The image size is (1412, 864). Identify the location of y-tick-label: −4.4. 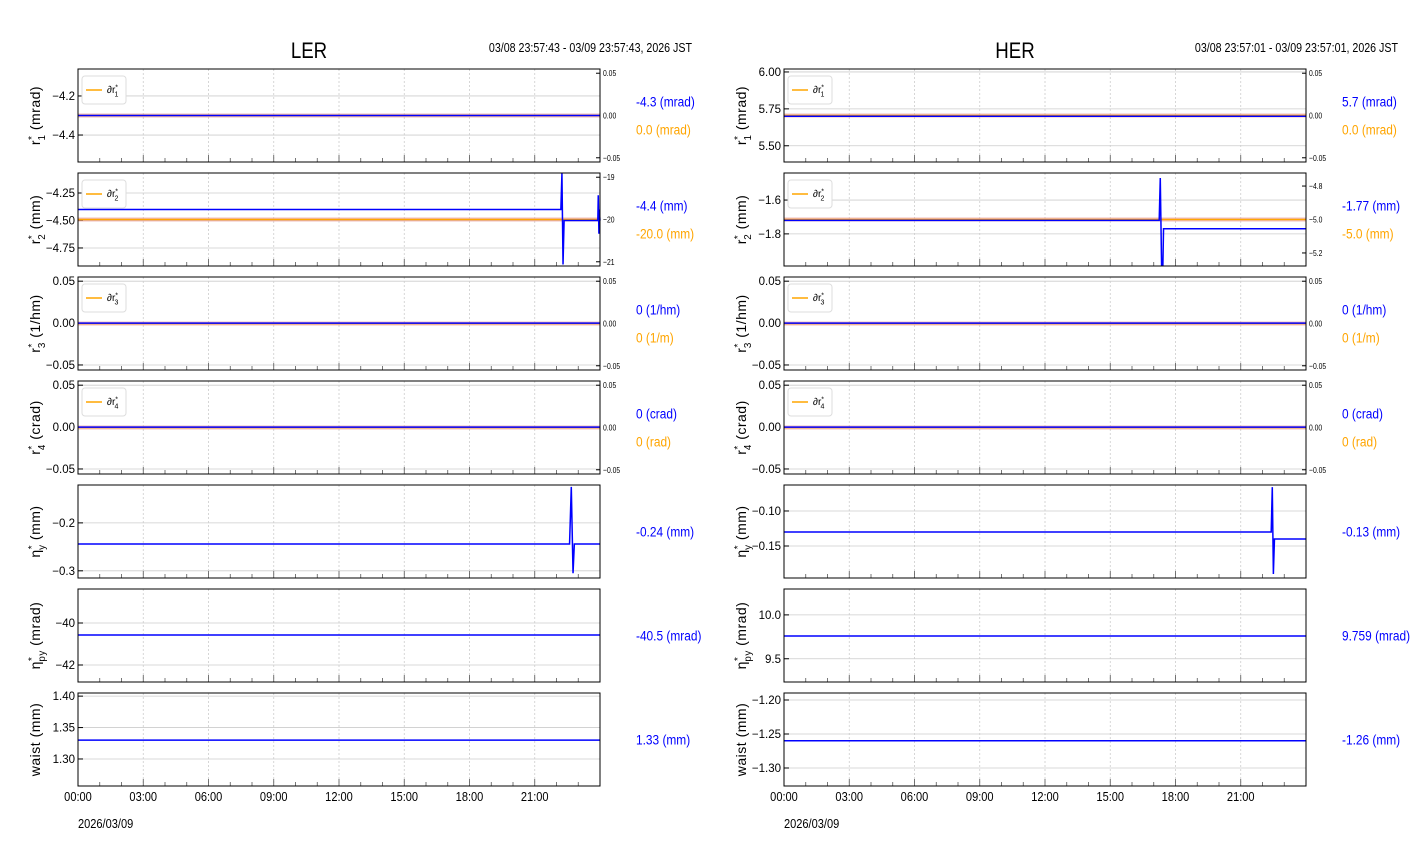
(63, 136).